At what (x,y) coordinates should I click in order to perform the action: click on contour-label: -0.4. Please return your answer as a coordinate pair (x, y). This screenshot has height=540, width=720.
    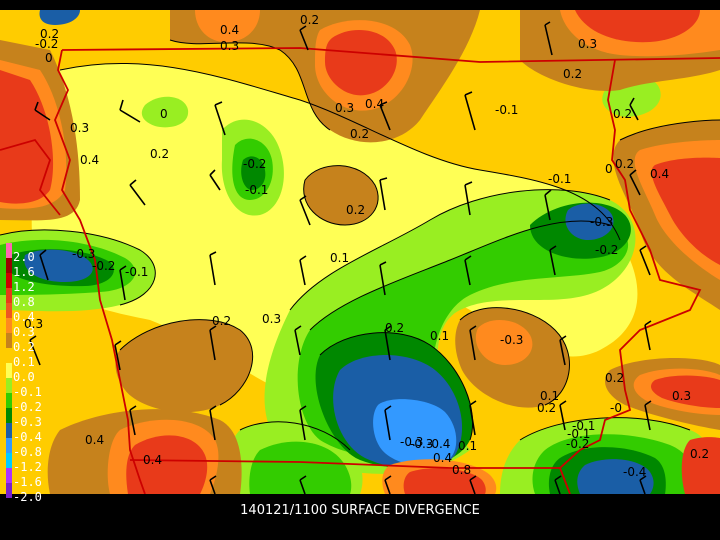
    Looking at the image, I should click on (634, 472).